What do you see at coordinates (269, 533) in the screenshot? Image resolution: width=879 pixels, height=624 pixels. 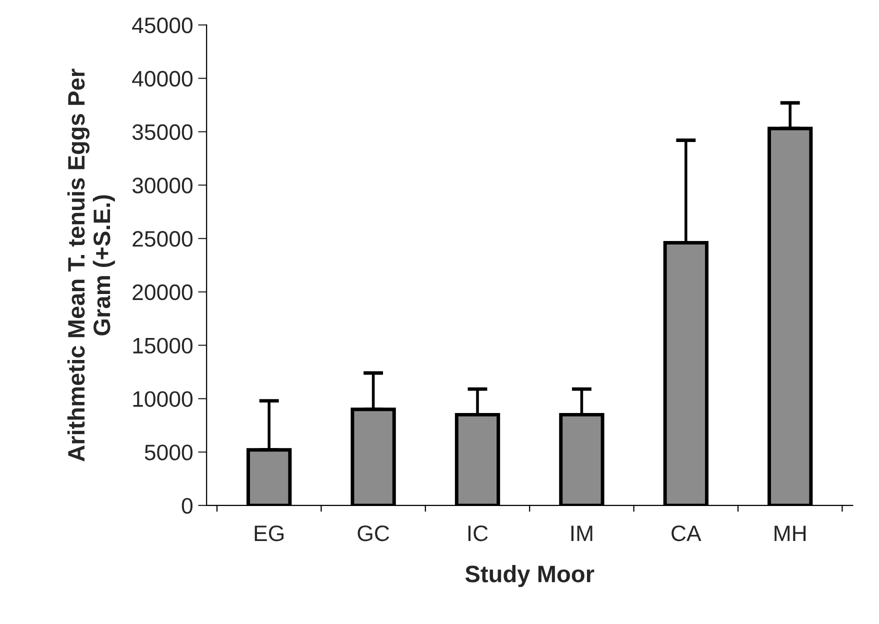 I see `x-tick-label: EG` at bounding box center [269, 533].